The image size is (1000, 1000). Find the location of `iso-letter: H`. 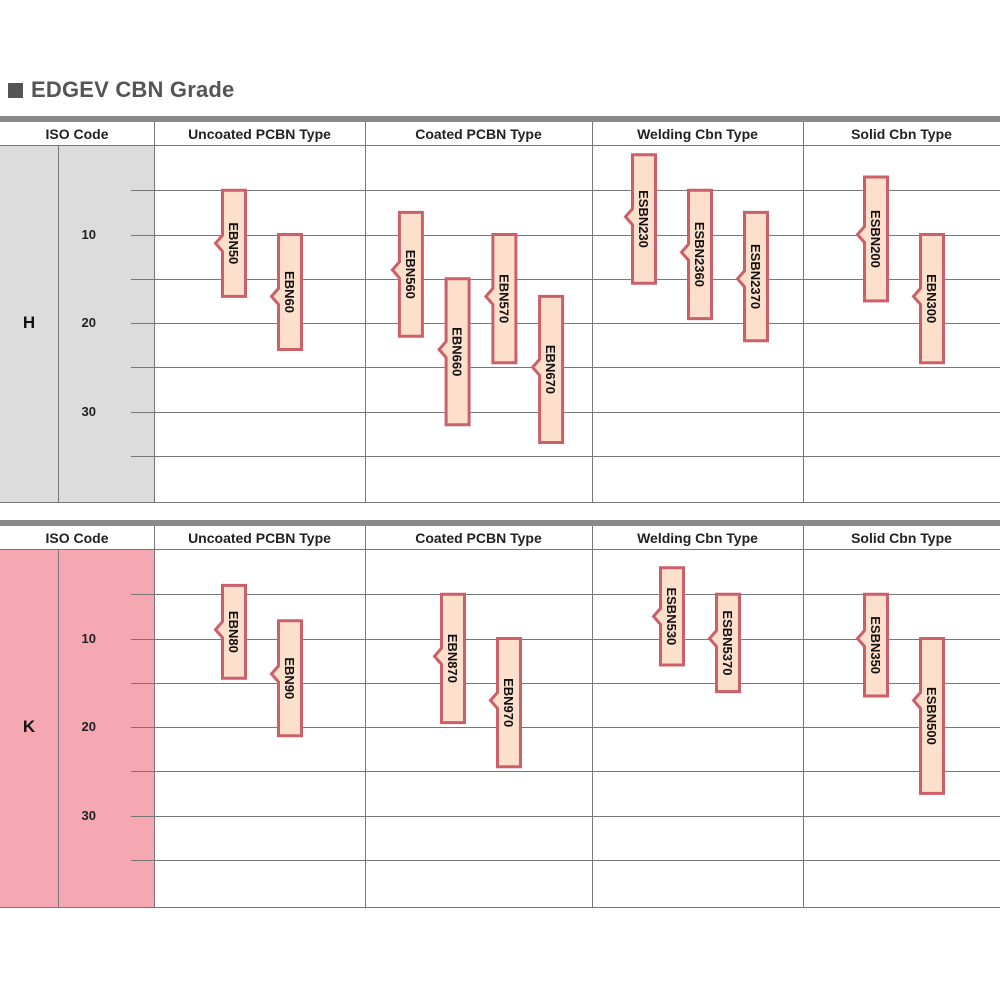

iso-letter: H is located at coordinates (29, 322).